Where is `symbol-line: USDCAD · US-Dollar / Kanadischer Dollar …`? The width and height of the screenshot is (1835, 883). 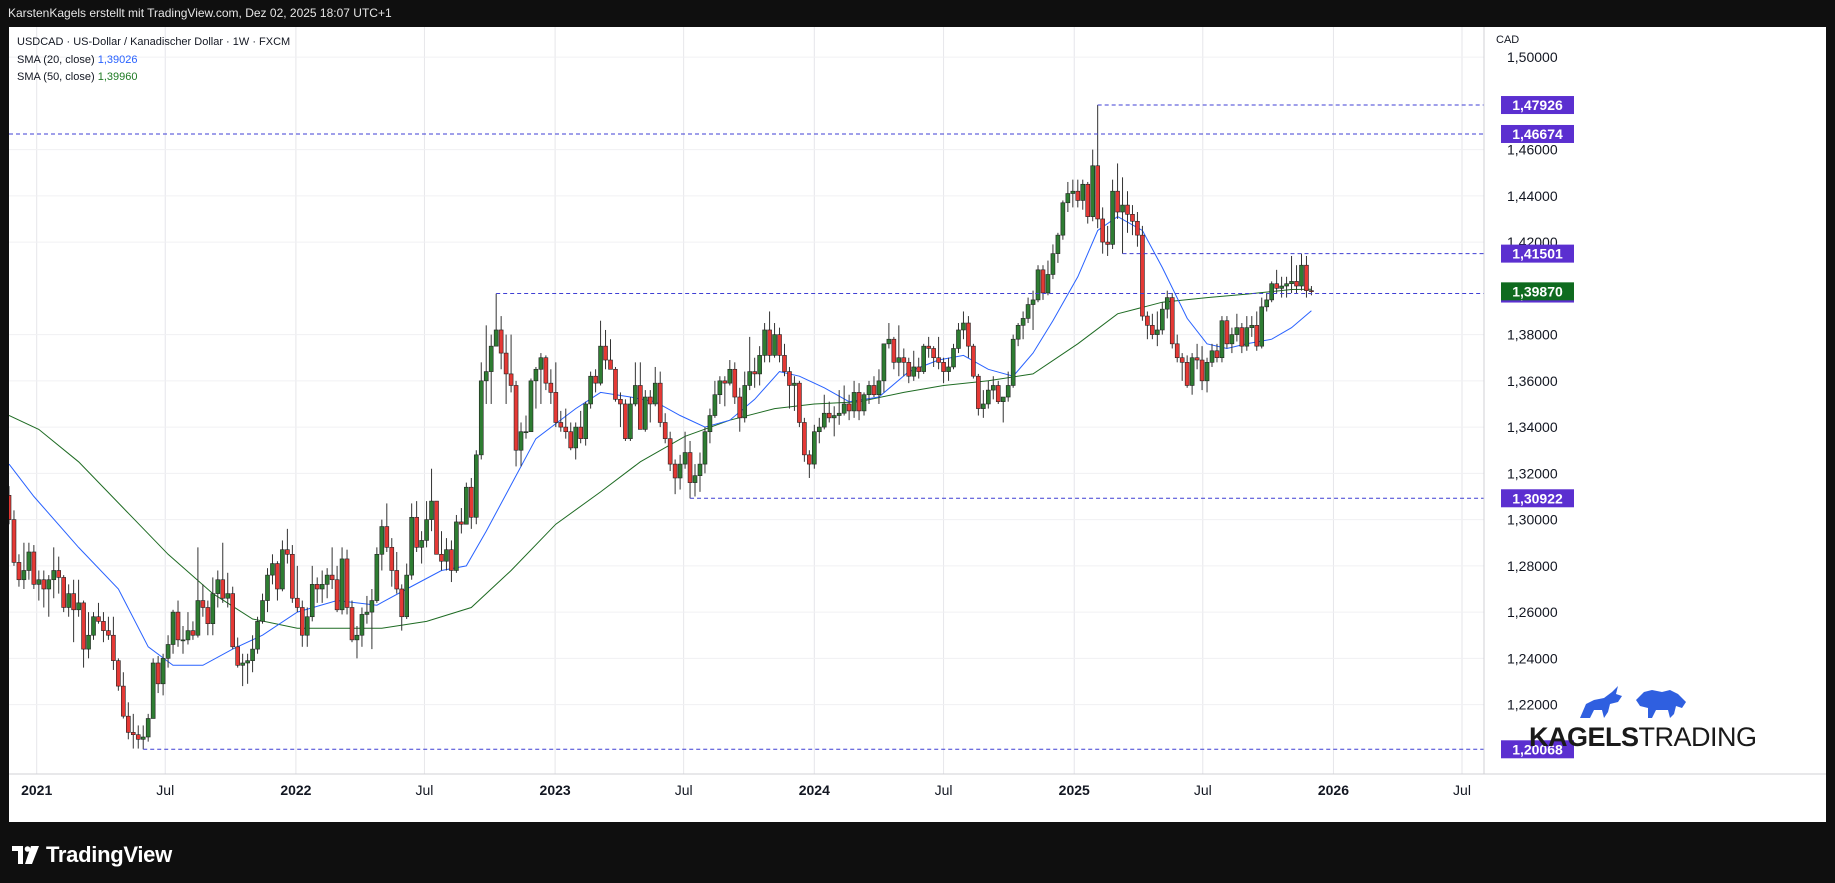
symbol-line: USDCAD · US-Dollar / Kanadischer Dollar … is located at coordinates (154, 42).